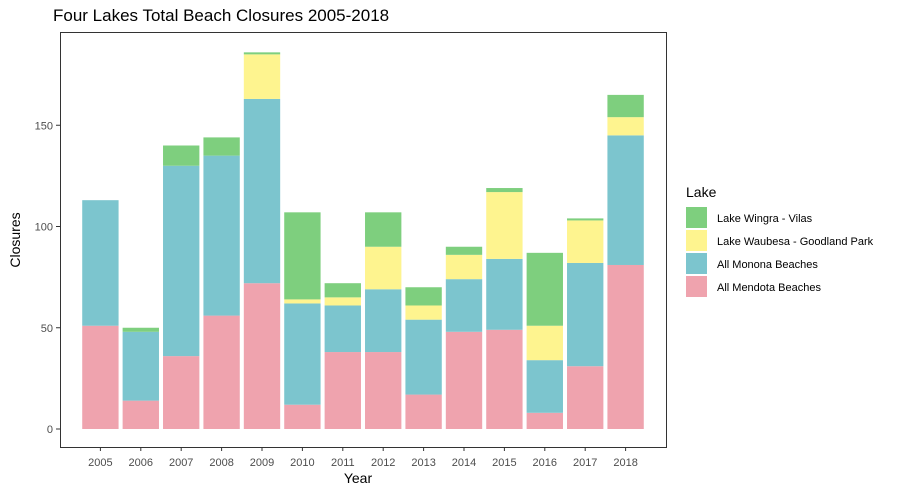 The width and height of the screenshot is (906, 493). What do you see at coordinates (504, 294) in the screenshot?
I see `bar-2015-all-monona-beaches` at bounding box center [504, 294].